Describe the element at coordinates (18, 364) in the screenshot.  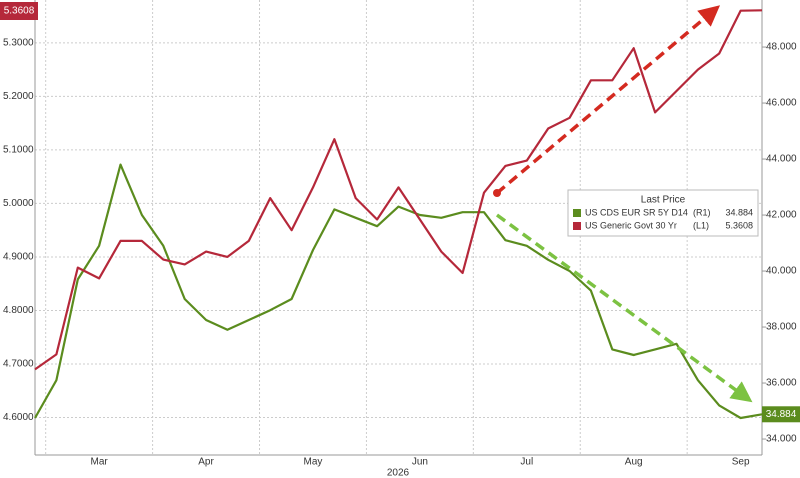
I see `y-tick-label: 4.7000` at that location.